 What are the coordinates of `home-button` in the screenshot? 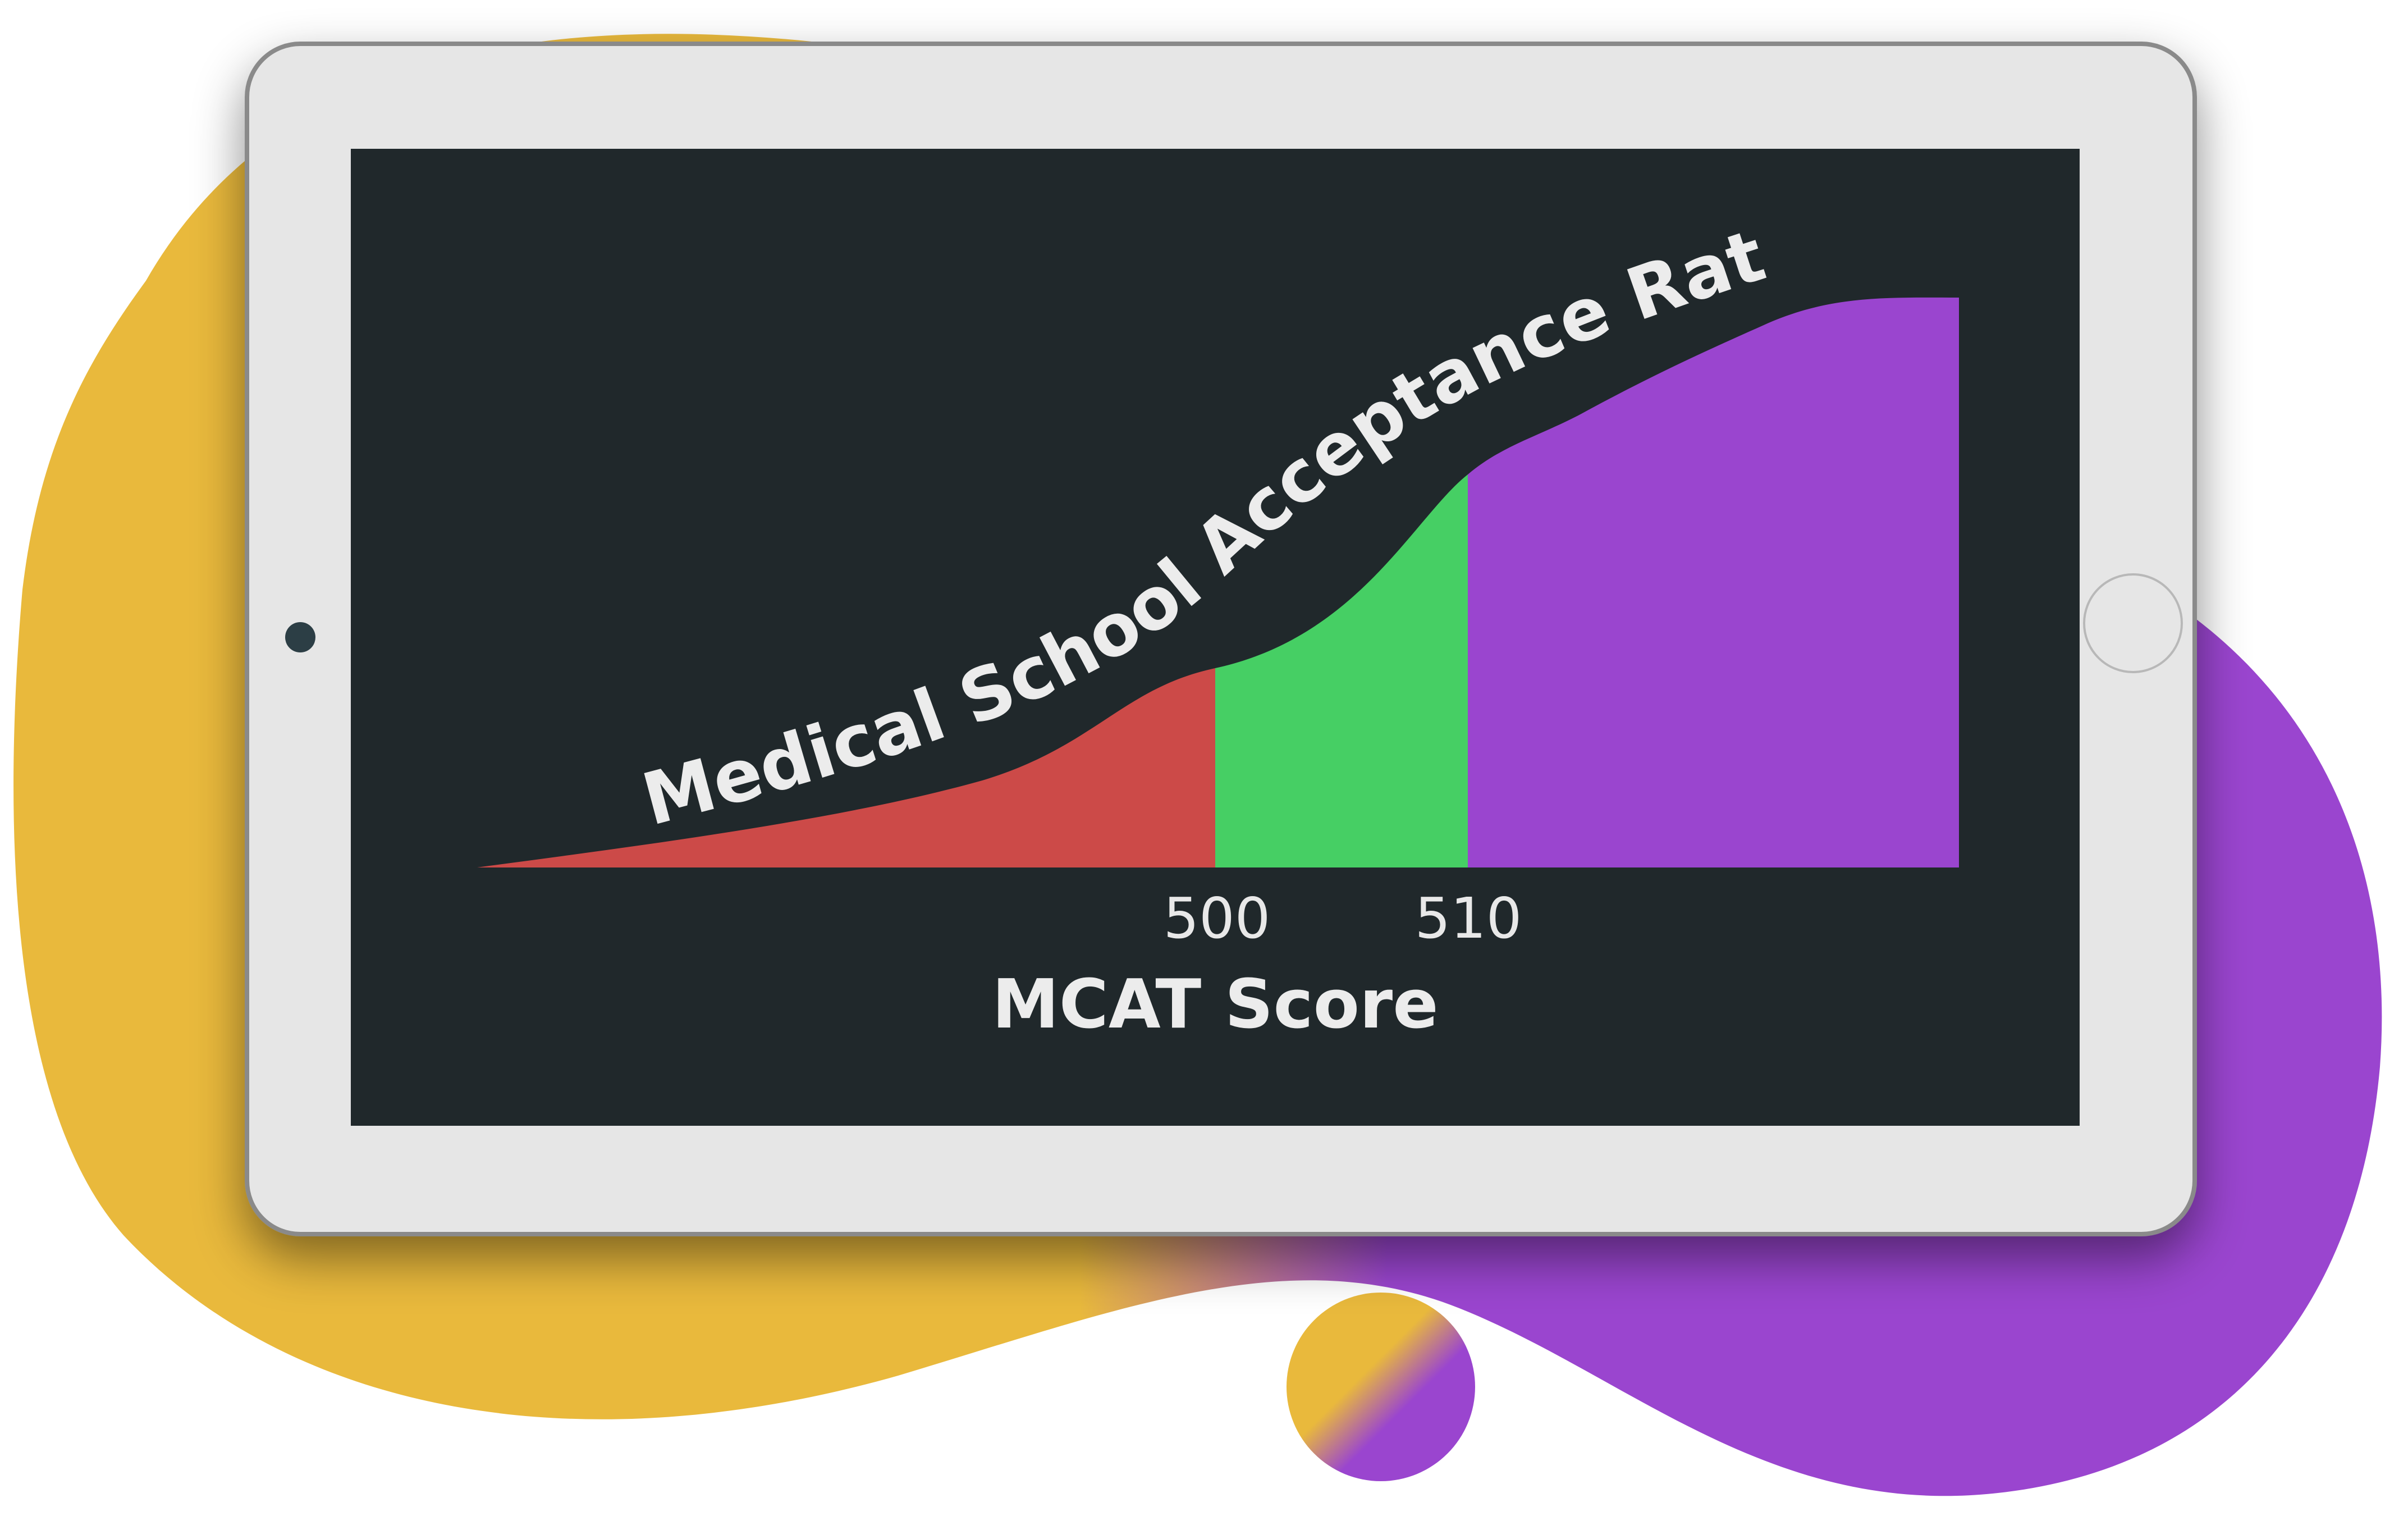 It's located at (2133, 623).